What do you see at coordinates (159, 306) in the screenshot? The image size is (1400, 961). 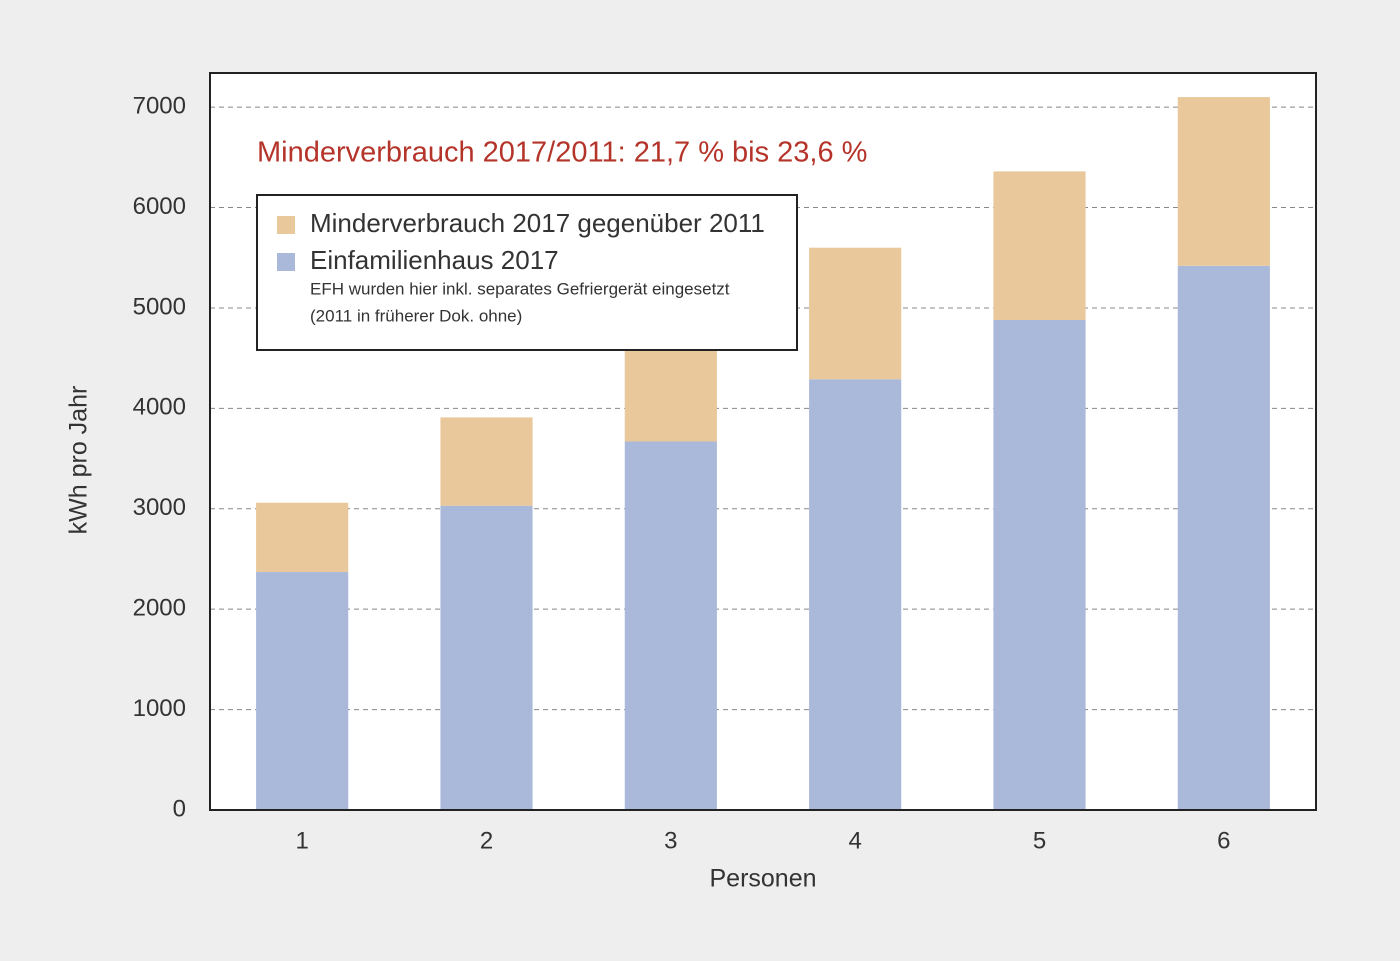 I see `y-tick-label: 5000` at bounding box center [159, 306].